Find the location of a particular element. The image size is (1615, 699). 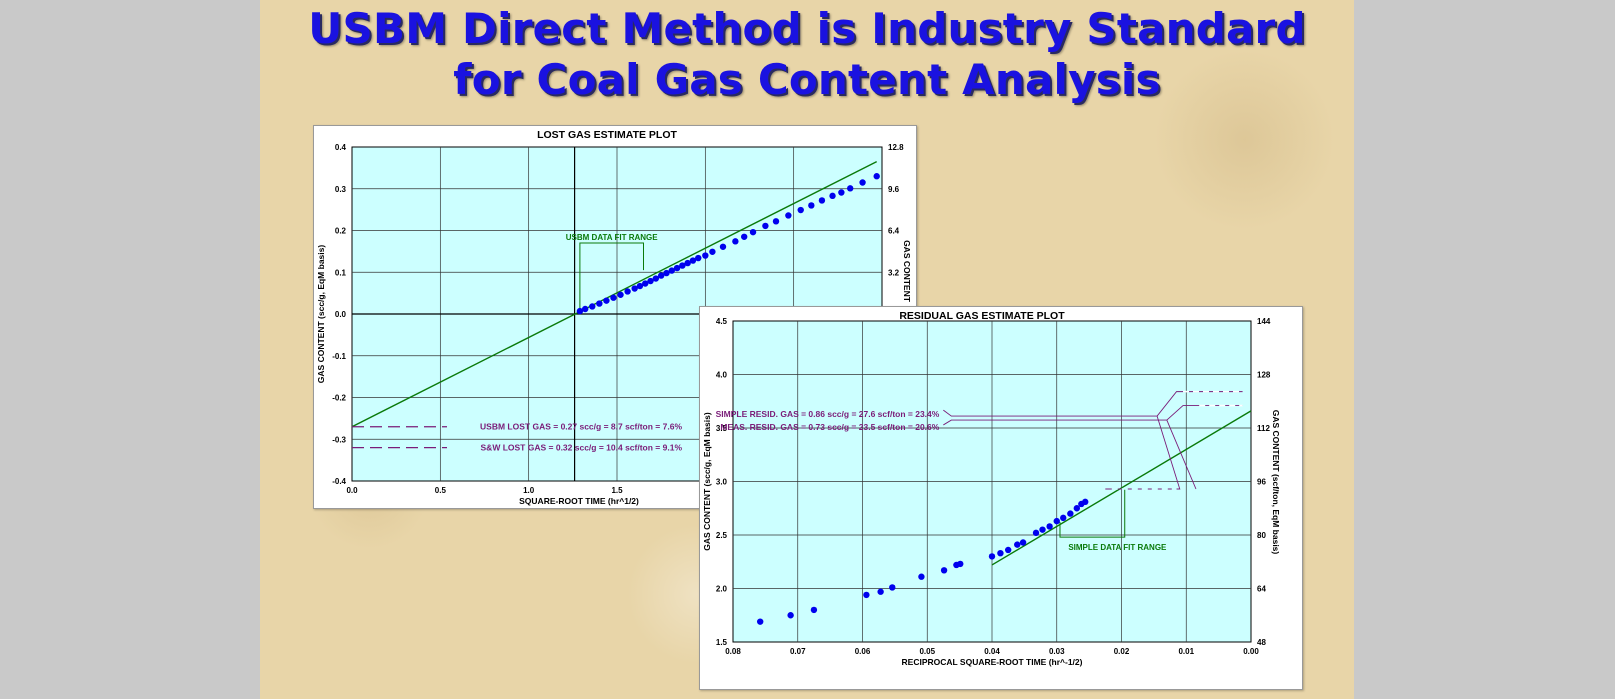

x-tick-label: 0.02 is located at coordinates (1122, 651).